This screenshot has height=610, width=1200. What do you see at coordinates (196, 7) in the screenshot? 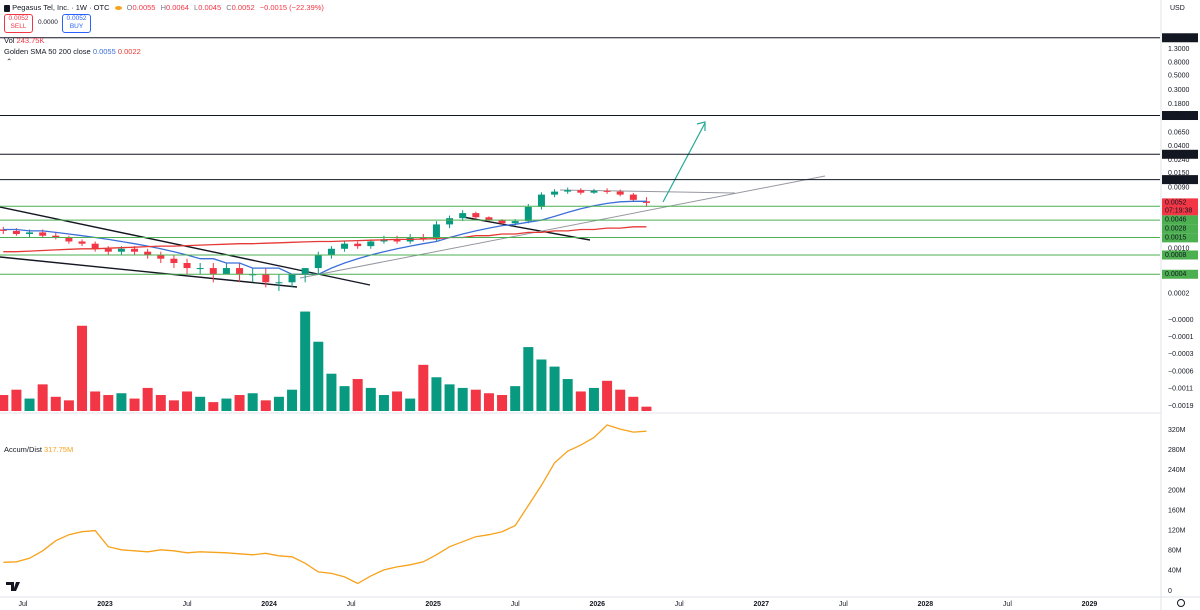
I see `ohlc-key: L` at bounding box center [196, 7].